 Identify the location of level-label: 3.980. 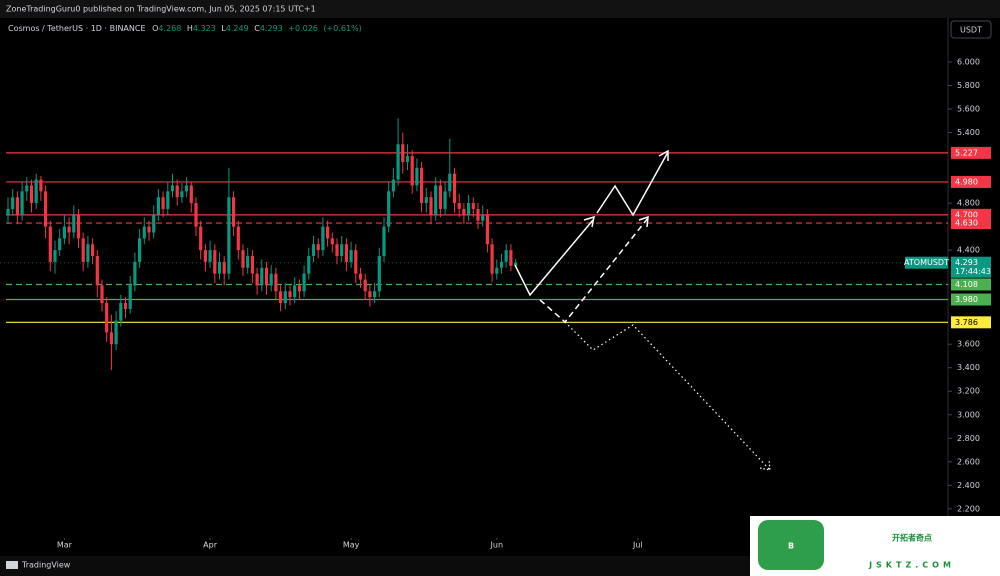
(966, 299).